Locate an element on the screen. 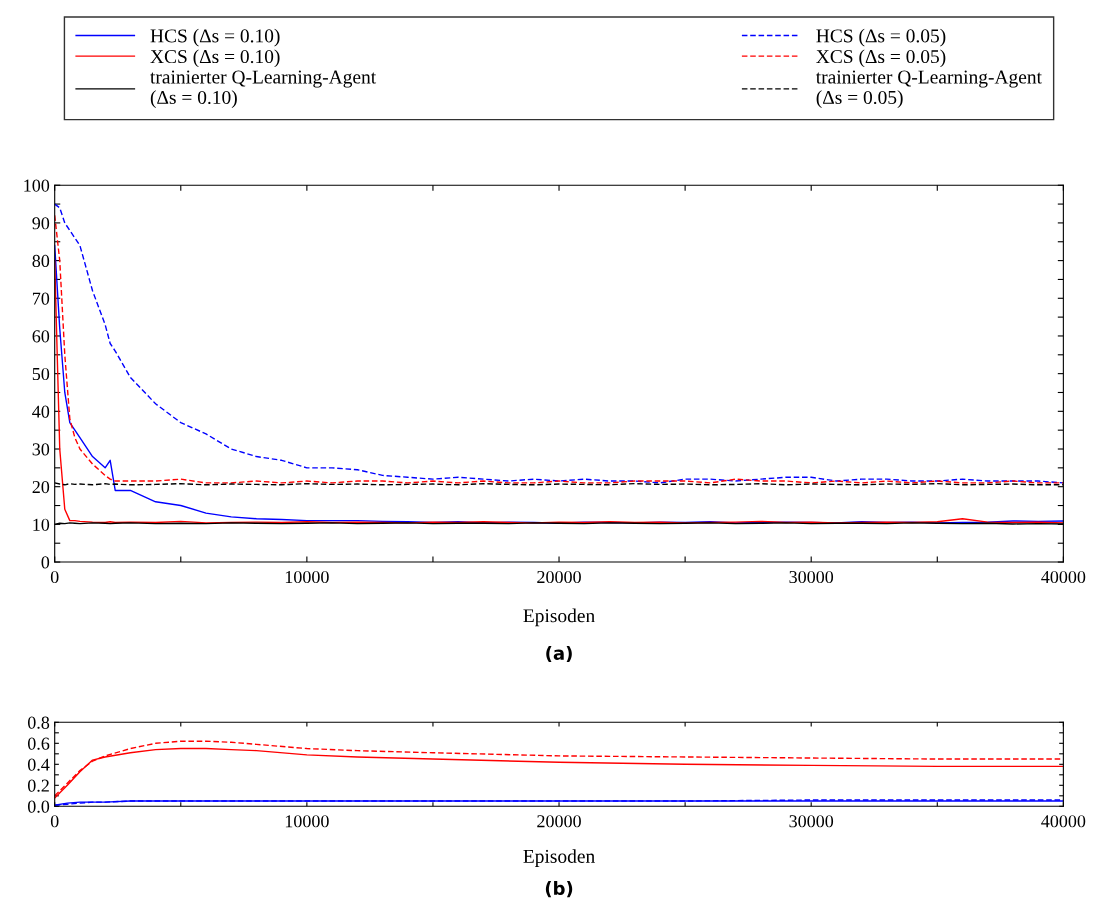  legend-label: HCS (Δs = 0.10) is located at coordinates (215, 37).